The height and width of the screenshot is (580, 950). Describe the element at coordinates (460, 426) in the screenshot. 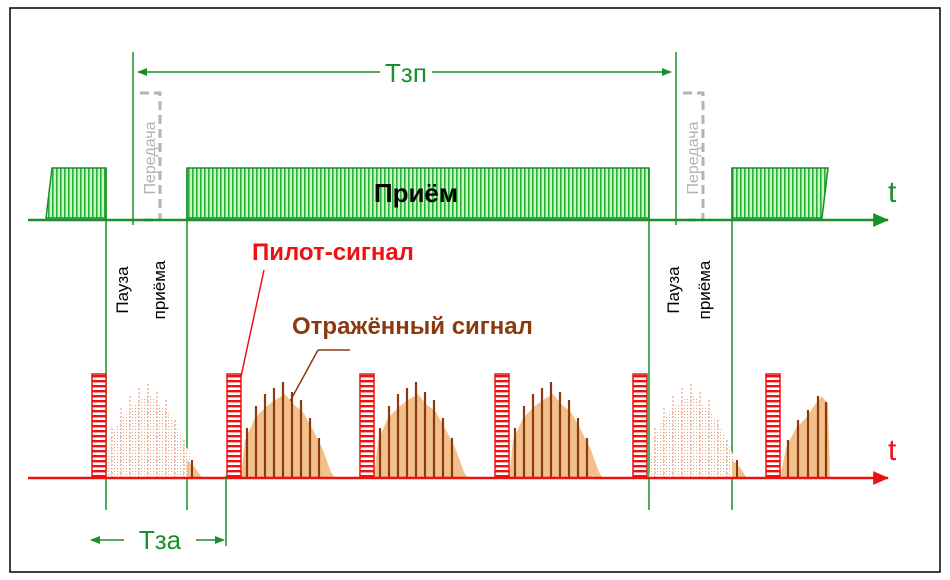

I see `signal-train` at that location.